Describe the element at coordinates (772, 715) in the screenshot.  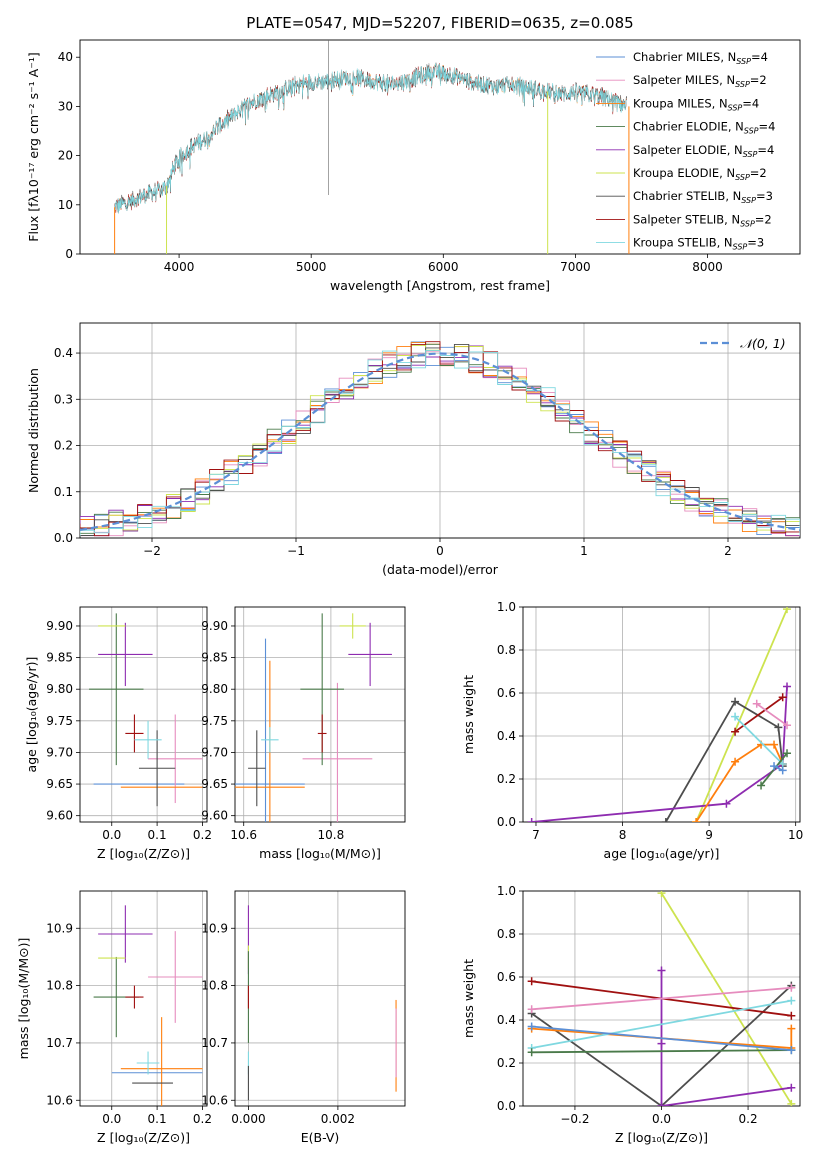
I see `weight-line-salpeter_miles` at that location.